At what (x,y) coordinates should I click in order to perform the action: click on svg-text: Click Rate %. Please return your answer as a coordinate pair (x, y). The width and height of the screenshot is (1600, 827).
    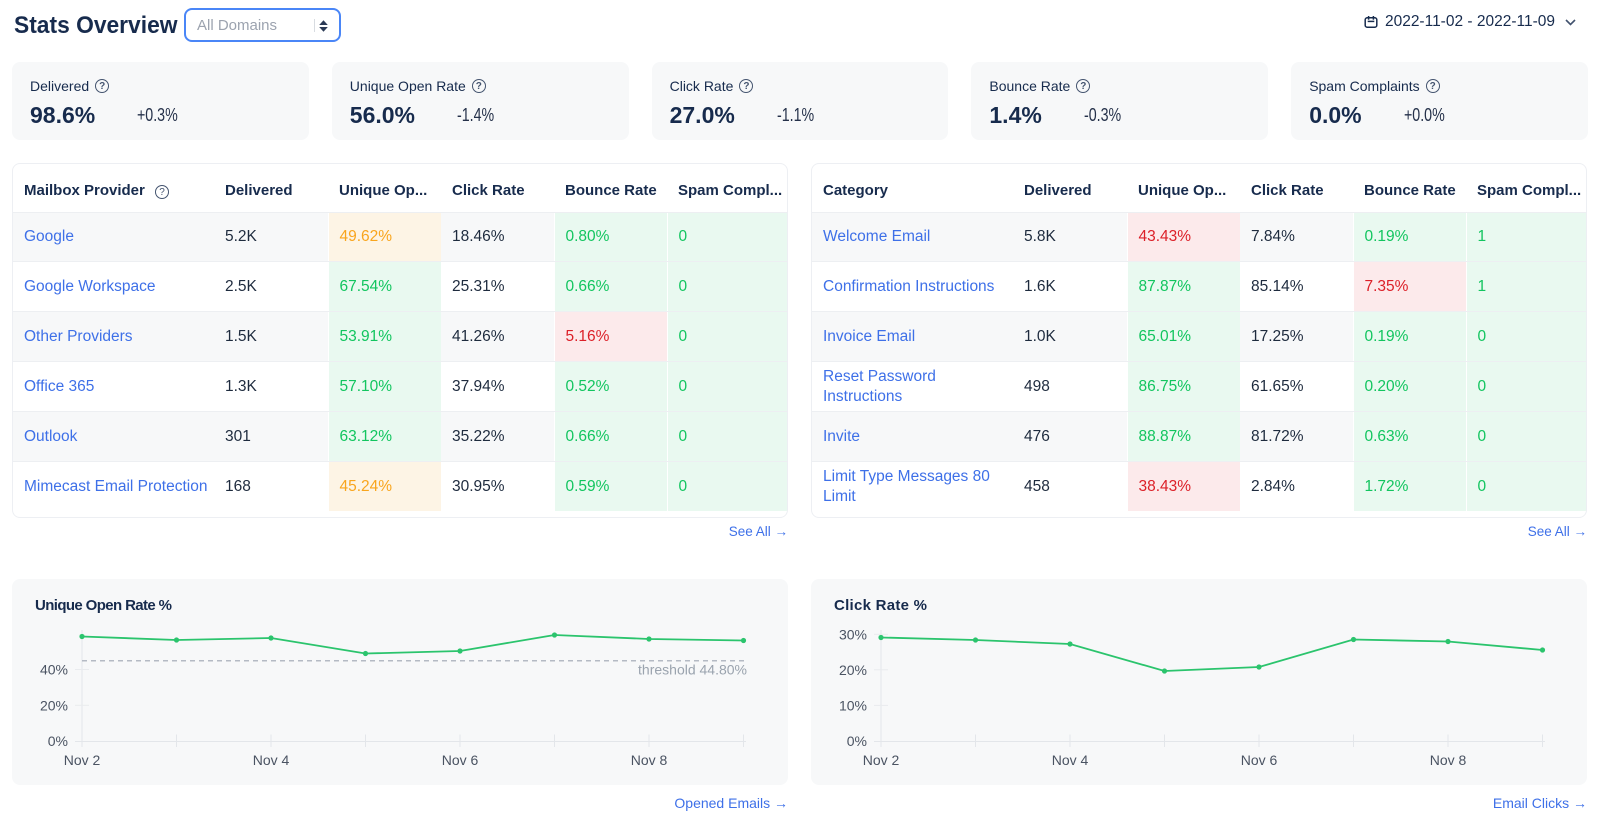
    Looking at the image, I should click on (880, 605).